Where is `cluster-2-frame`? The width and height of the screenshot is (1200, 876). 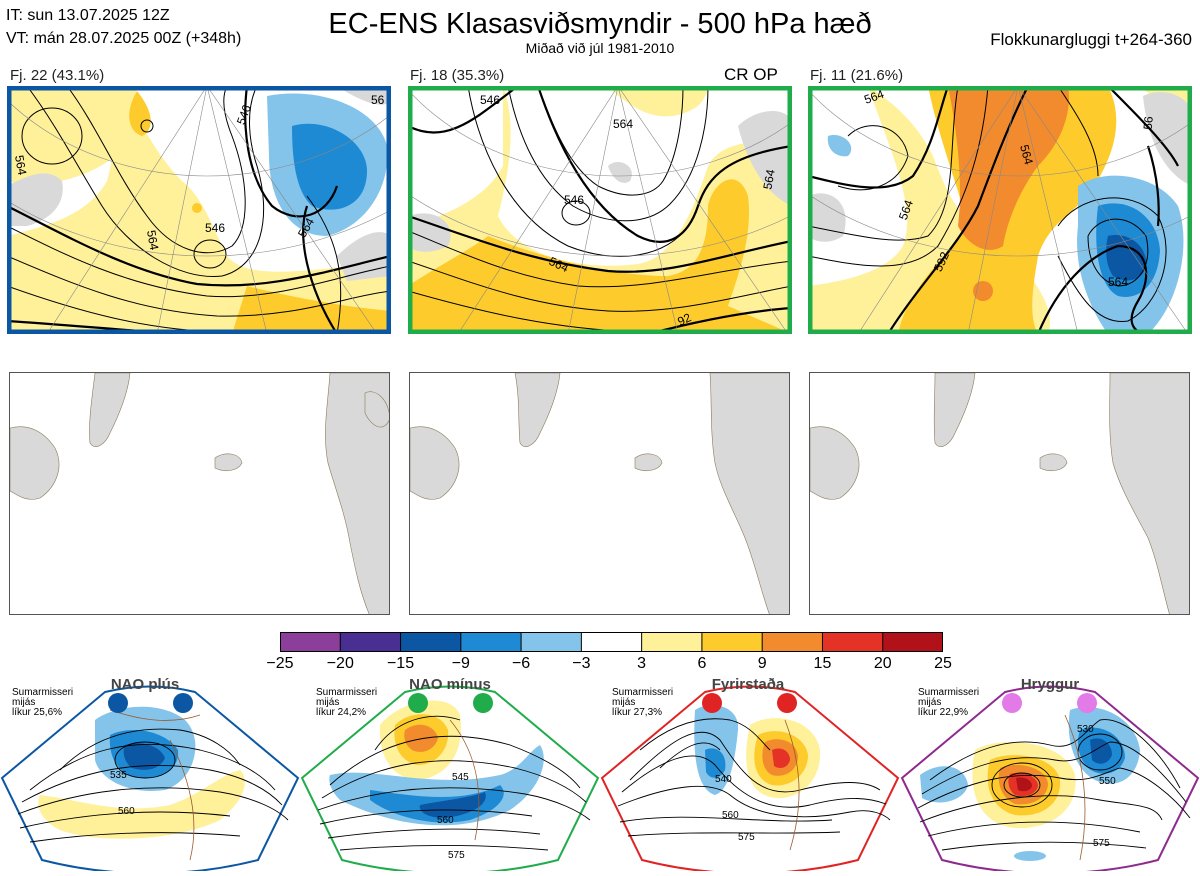 cluster-2-frame is located at coordinates (600, 210).